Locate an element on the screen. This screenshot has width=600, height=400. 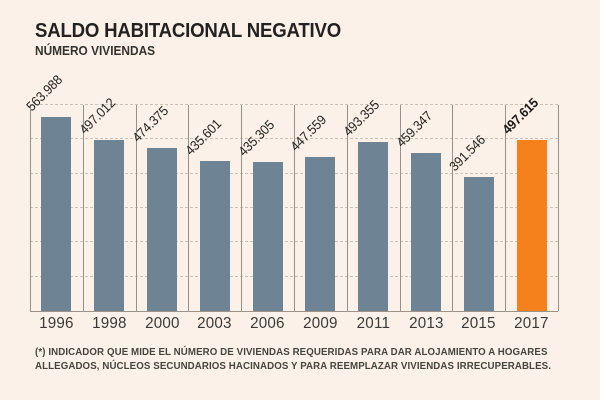
bar-2017 is located at coordinates (531, 225).